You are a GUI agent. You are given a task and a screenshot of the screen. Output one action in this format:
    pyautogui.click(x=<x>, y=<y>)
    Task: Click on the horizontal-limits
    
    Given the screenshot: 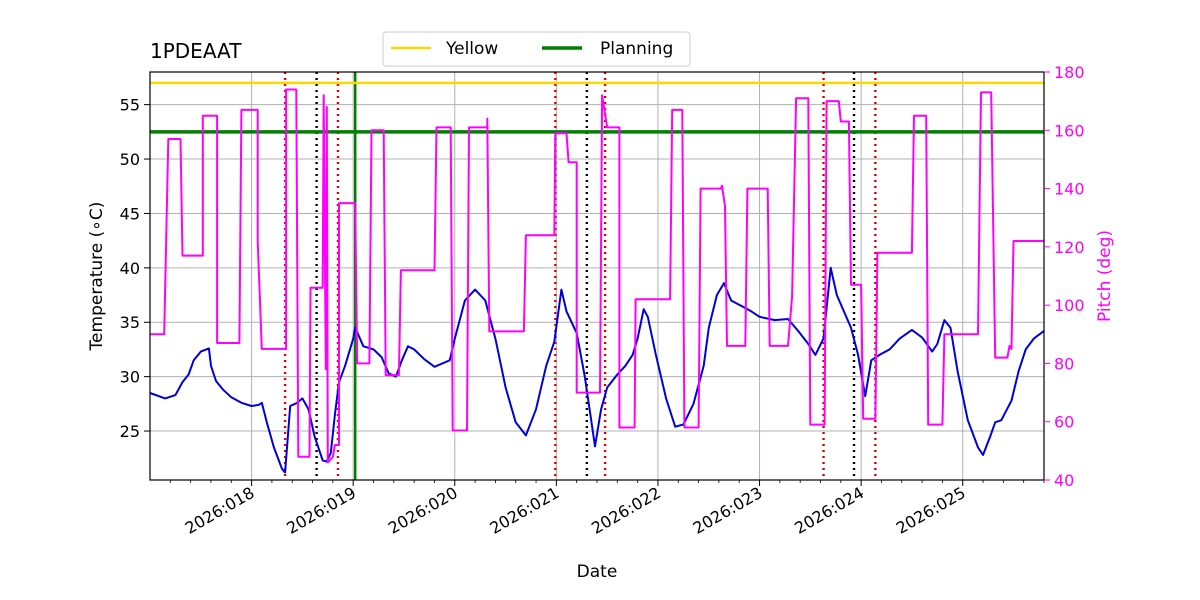 What is the action you would take?
    pyautogui.click(x=597, y=107)
    